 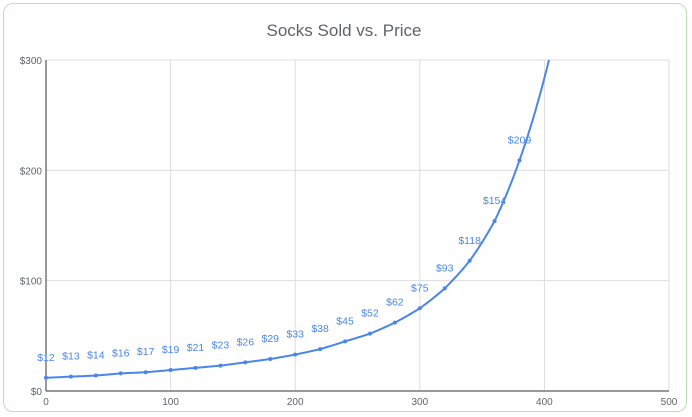 I want to click on data-label: $62, so click(x=395, y=303).